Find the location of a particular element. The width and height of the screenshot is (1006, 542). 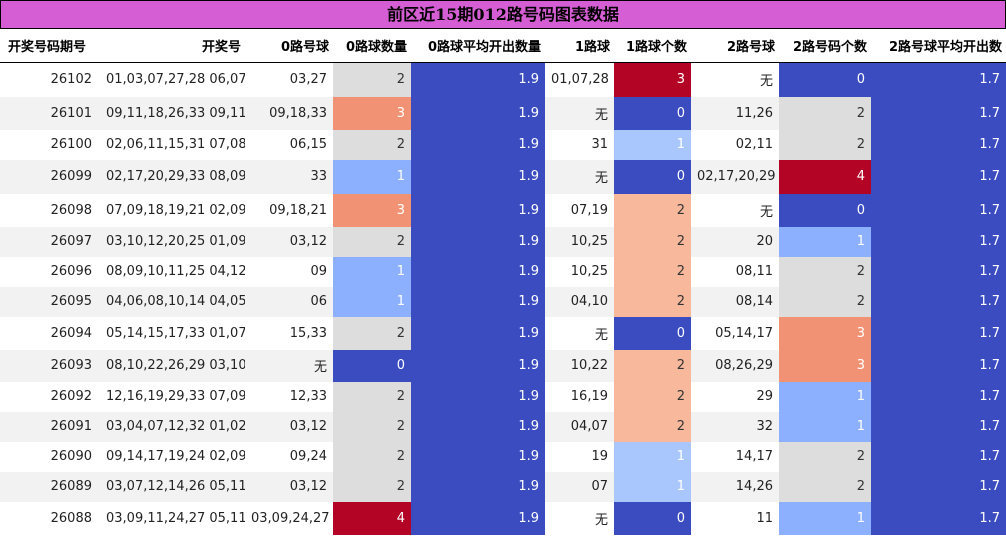

period-cell: 26091 is located at coordinates (50, 426).